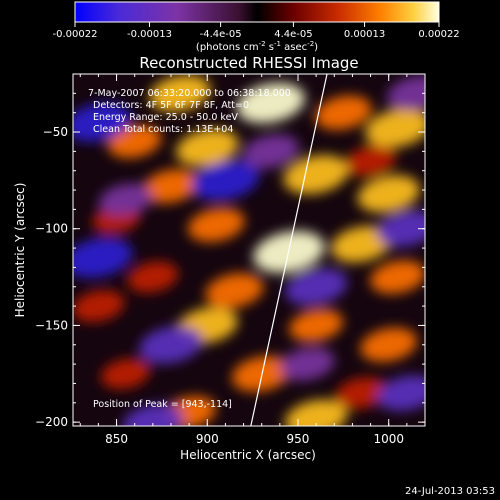  I want to click on annotation-detectors: Detectors: 4F 5F 6F 7F 8F, Att=0, so click(171, 105).